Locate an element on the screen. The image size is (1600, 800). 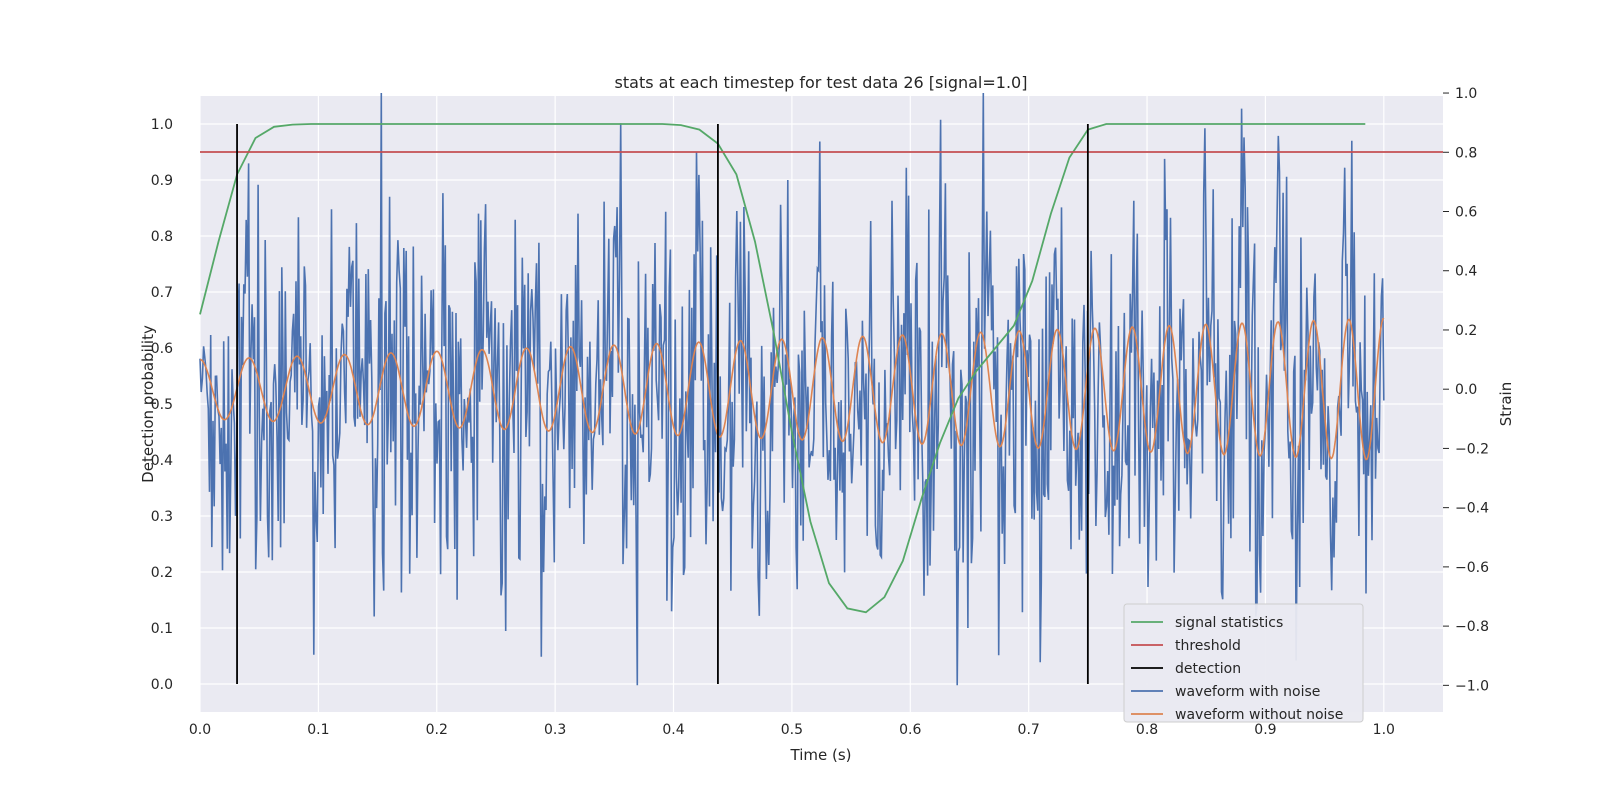
x-tick-label: 0.0 is located at coordinates (200, 730).